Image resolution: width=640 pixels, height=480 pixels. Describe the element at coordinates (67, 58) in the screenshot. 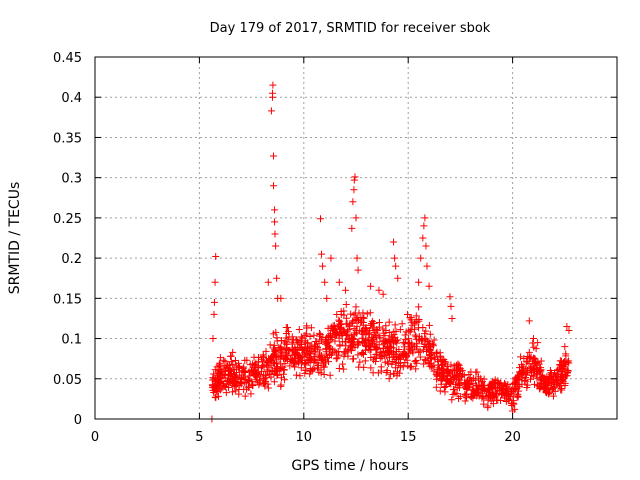

I see `y-tick-label: 0.45` at that location.